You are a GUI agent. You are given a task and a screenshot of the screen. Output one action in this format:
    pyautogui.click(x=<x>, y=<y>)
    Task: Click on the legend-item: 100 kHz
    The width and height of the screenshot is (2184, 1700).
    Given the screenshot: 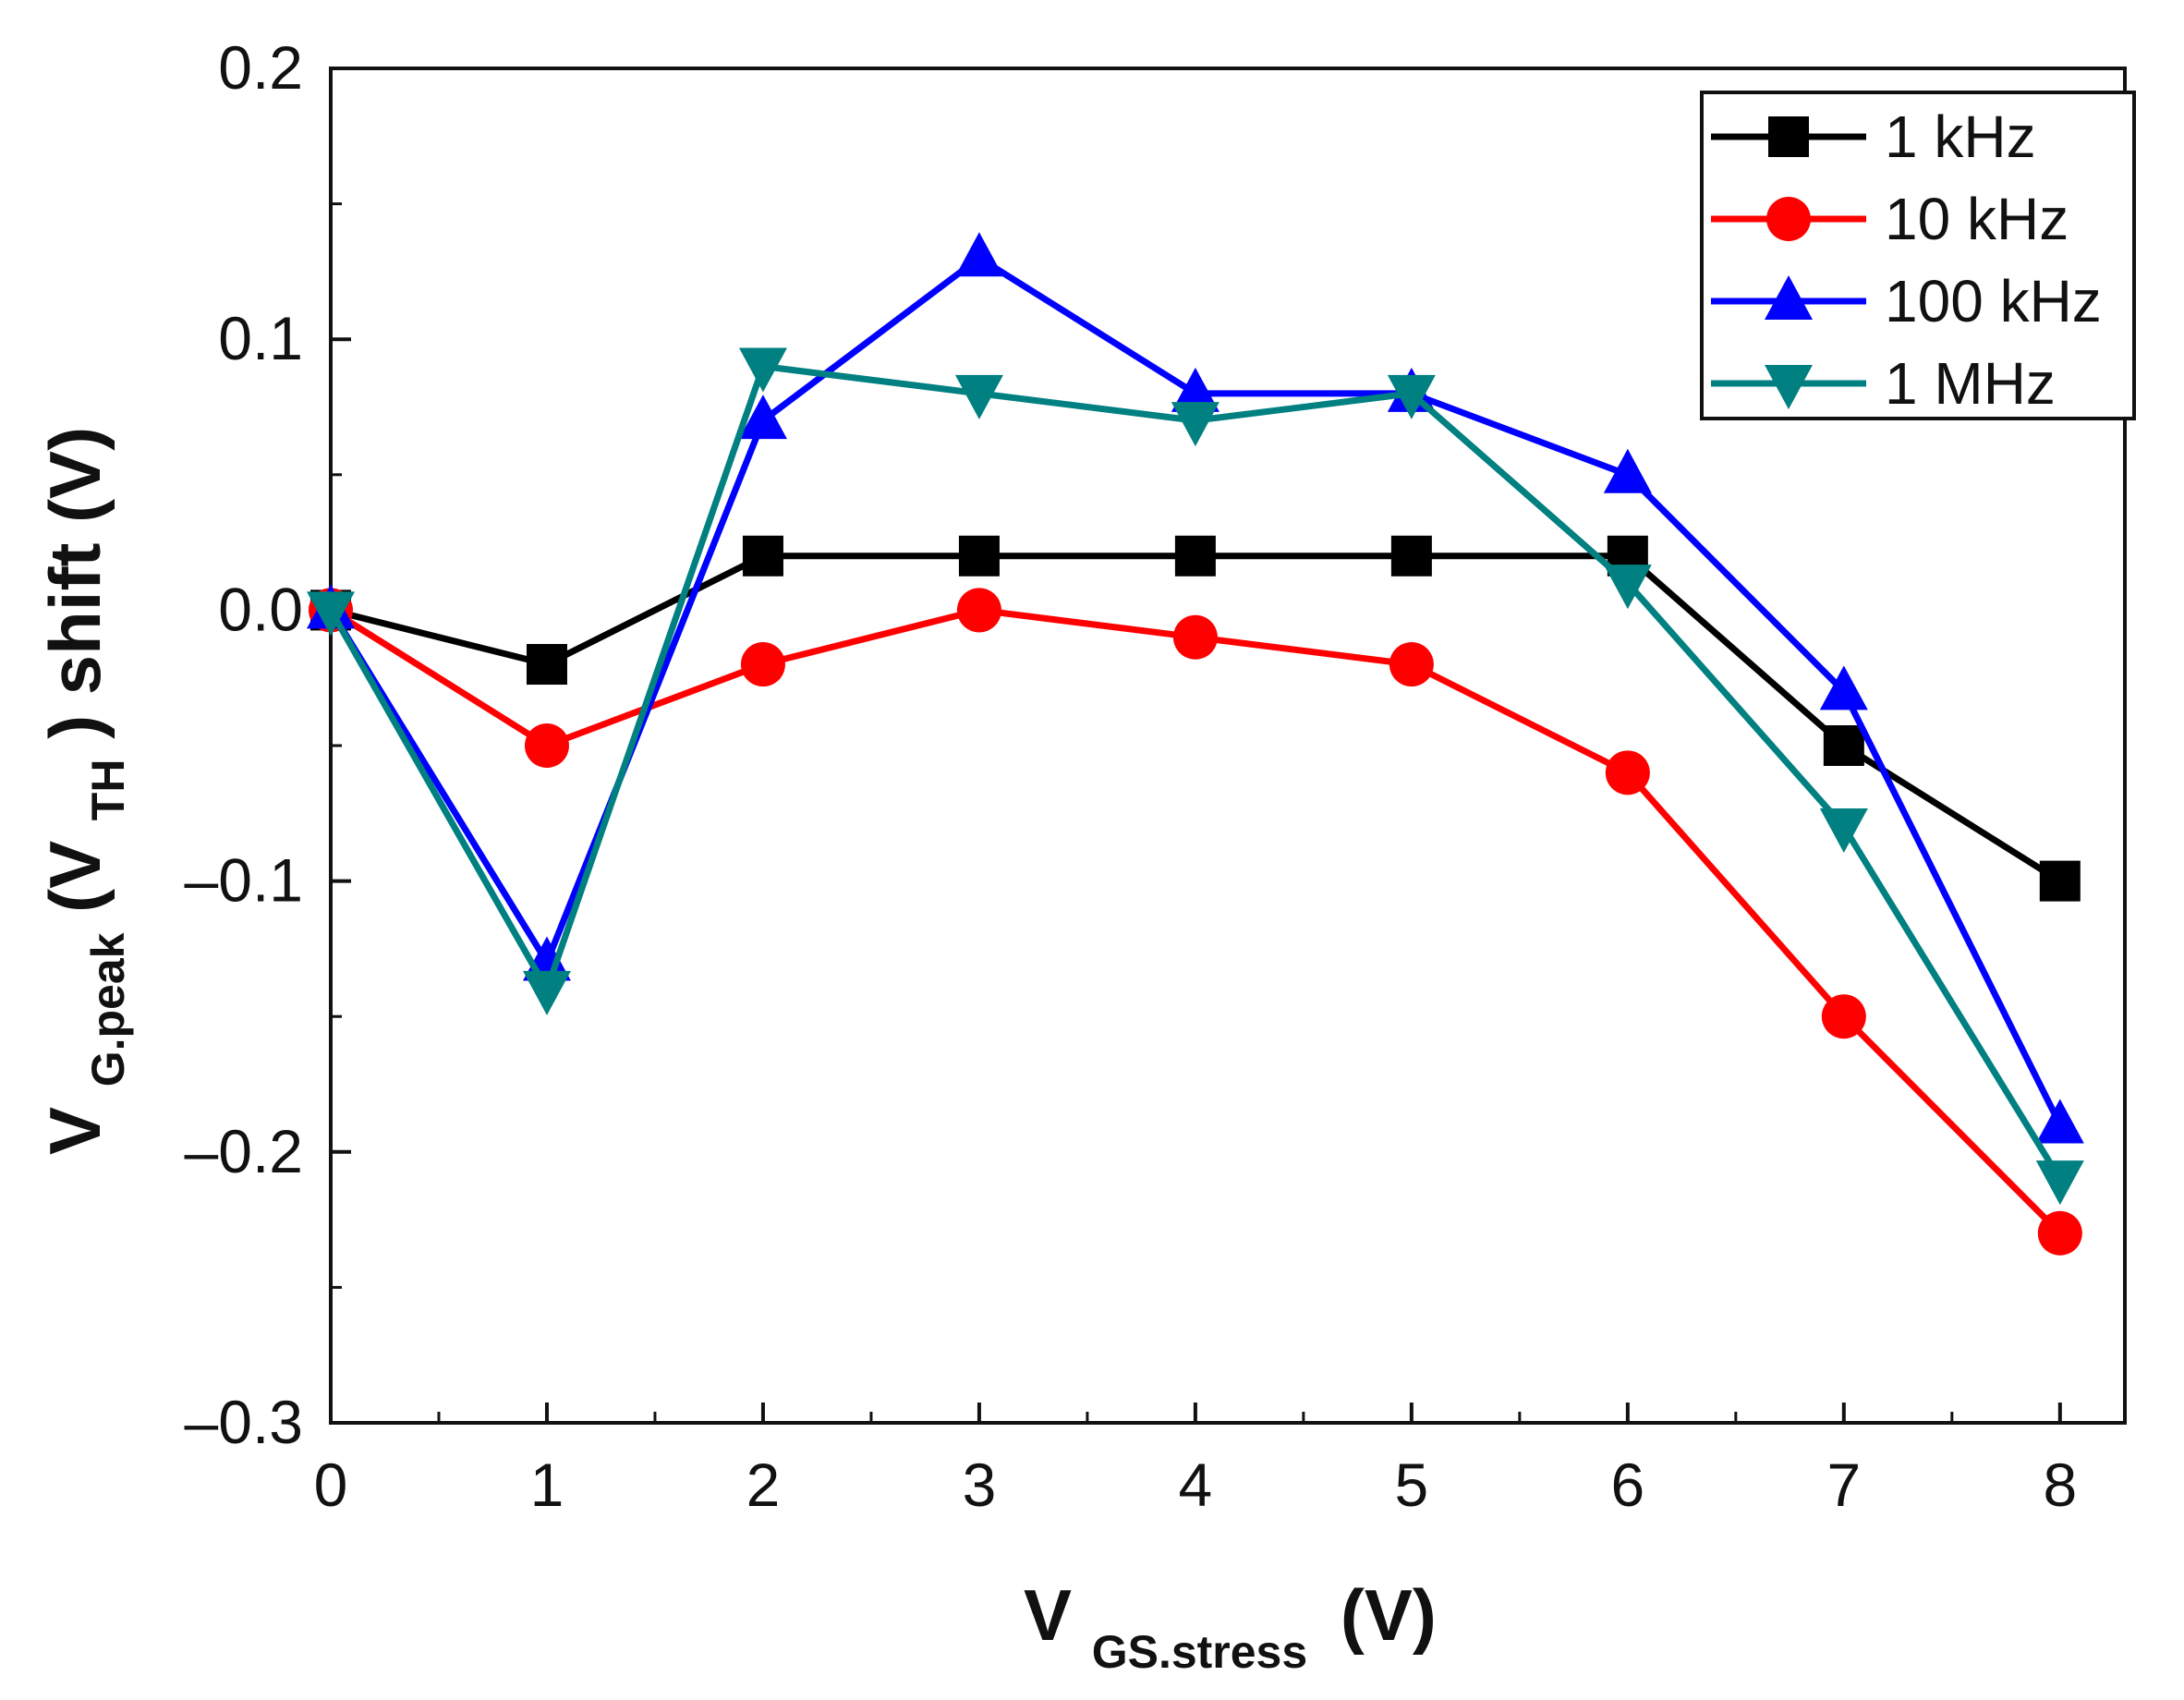 What is the action you would take?
    pyautogui.click(x=1906, y=301)
    